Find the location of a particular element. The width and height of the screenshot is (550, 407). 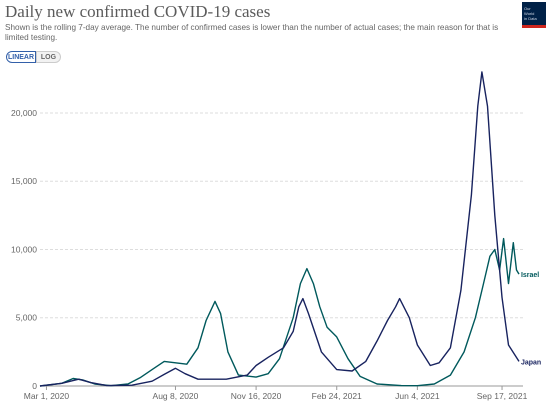

log-scale-button: LOG is located at coordinates (48, 57).